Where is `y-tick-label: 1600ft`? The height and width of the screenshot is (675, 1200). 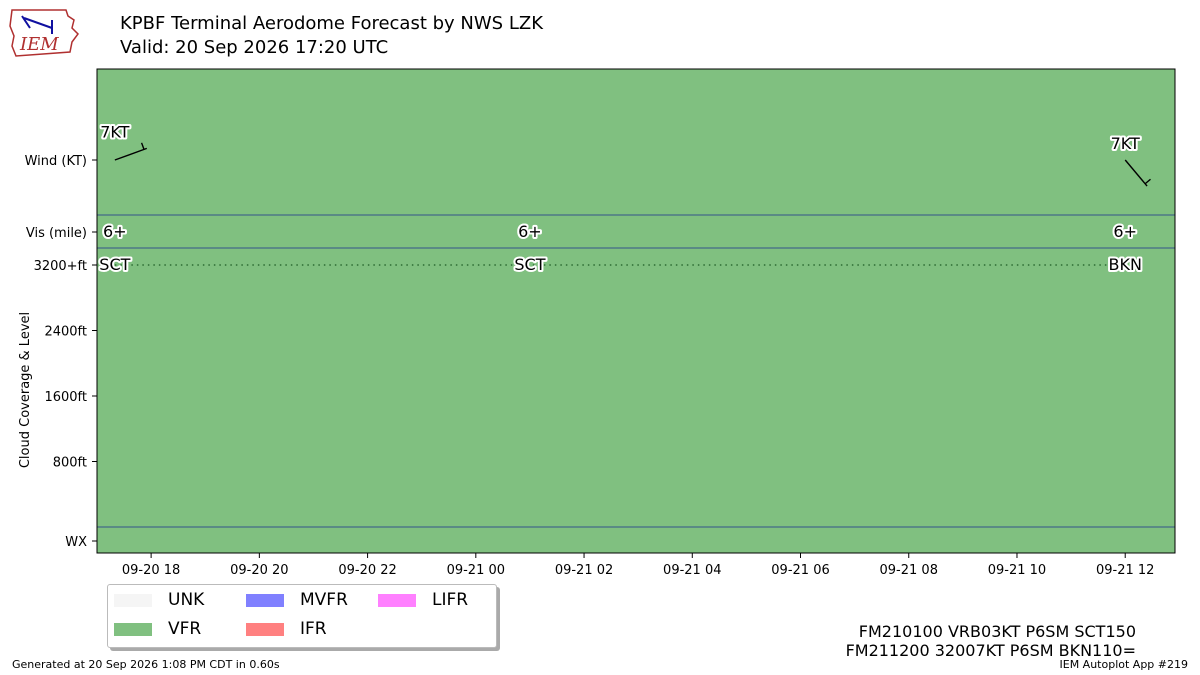
y-tick-label: 1600ft is located at coordinates (65, 397).